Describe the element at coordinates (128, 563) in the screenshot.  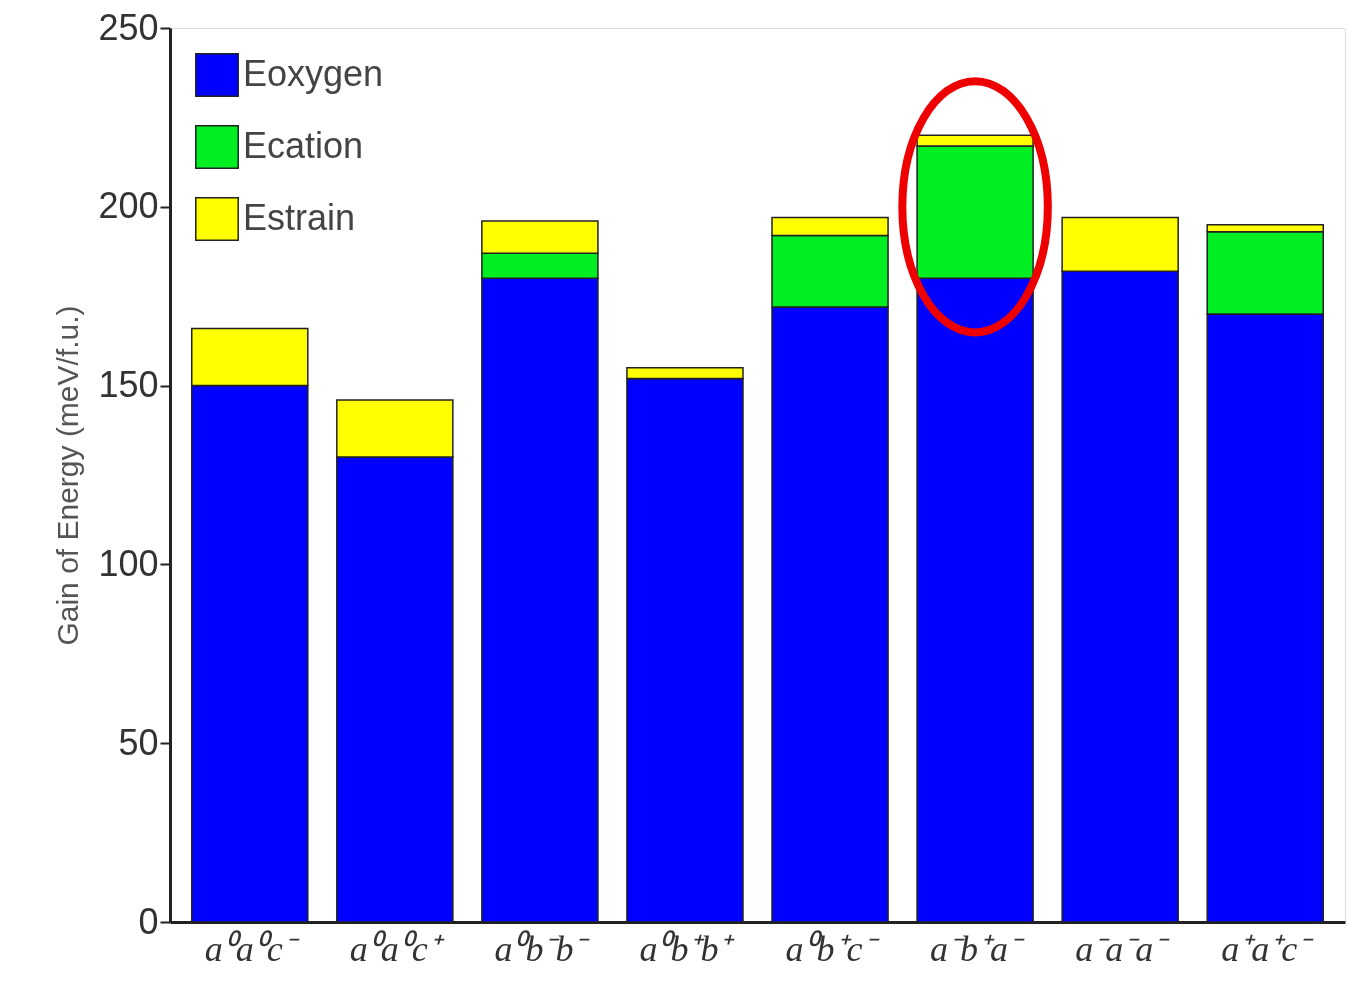
I see `y-tick-label: 100` at that location.